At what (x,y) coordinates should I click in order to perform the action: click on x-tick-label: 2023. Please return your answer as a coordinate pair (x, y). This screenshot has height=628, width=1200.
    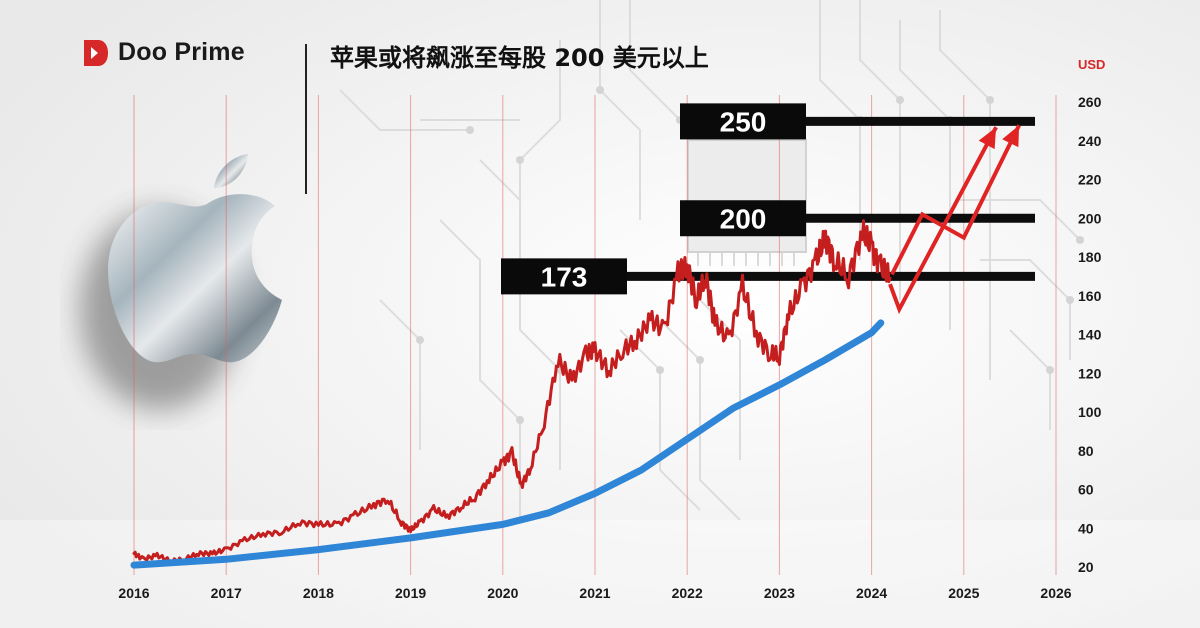
    Looking at the image, I should click on (779, 593).